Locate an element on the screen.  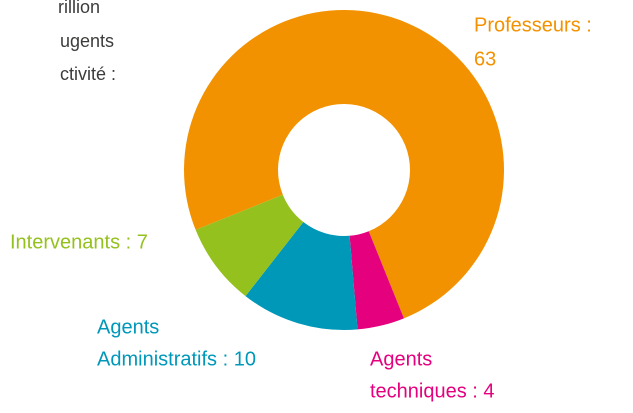
slice-label: 63 is located at coordinates (485, 59).